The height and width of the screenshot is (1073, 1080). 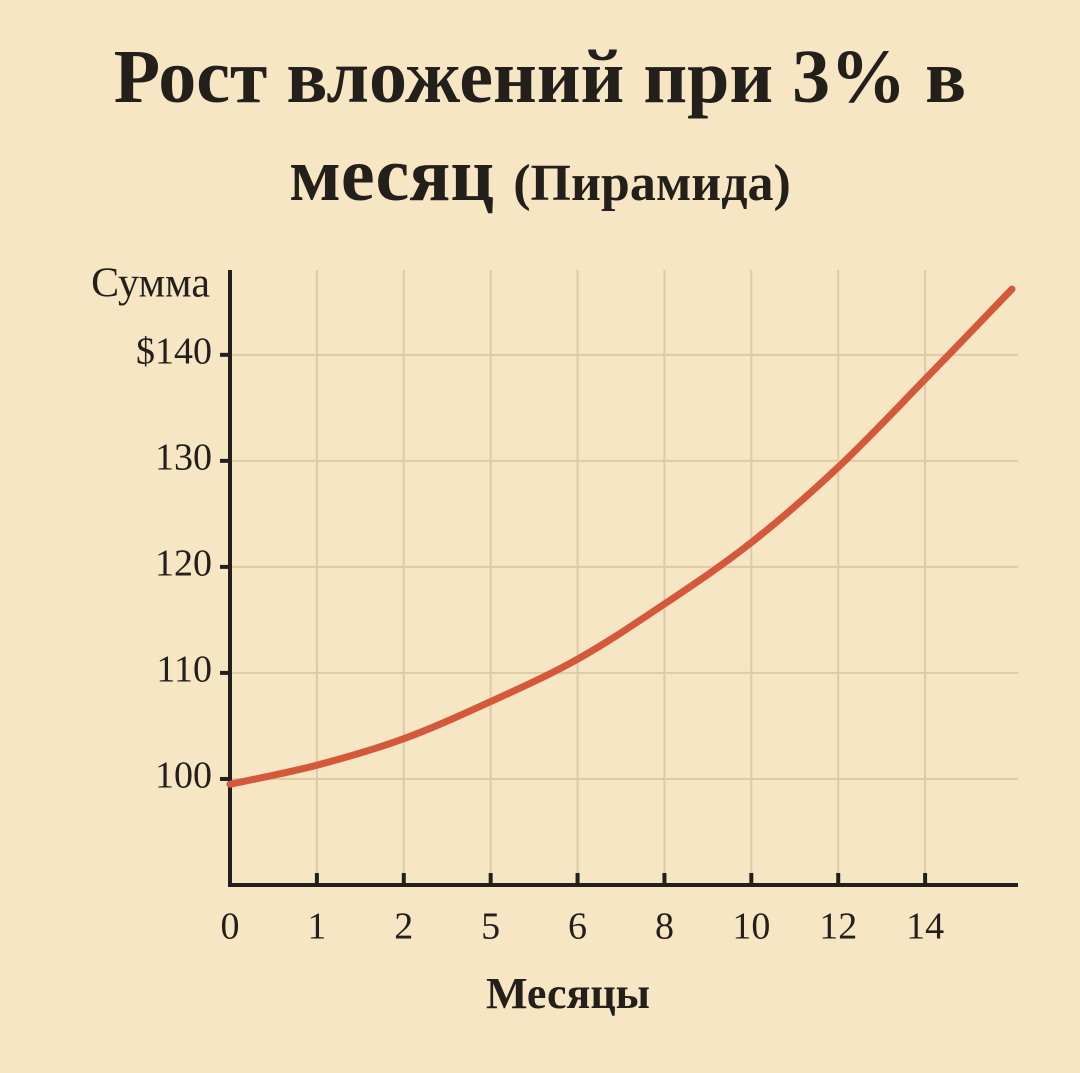 What do you see at coordinates (540, 126) in the screenshot?
I see `chart-title: Рост вложений при 3% в месяц` at bounding box center [540, 126].